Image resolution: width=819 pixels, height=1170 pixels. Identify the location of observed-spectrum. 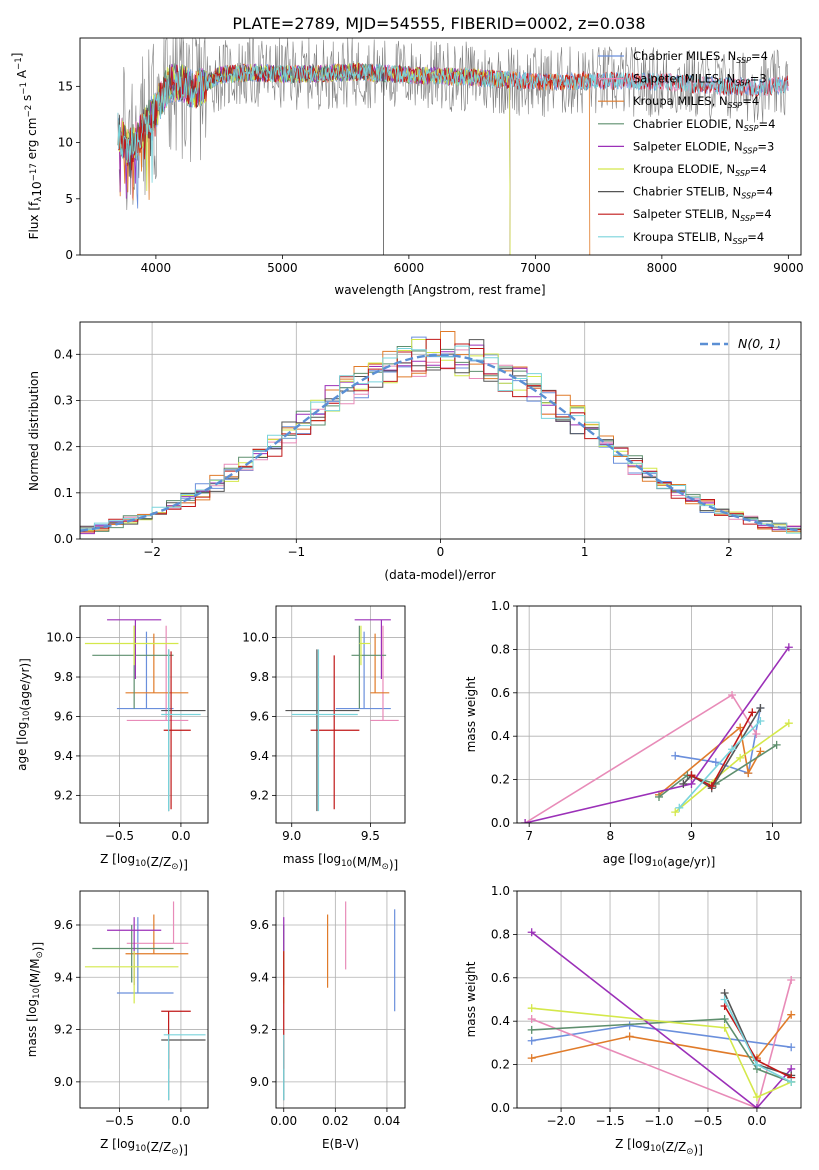
(453, 124).